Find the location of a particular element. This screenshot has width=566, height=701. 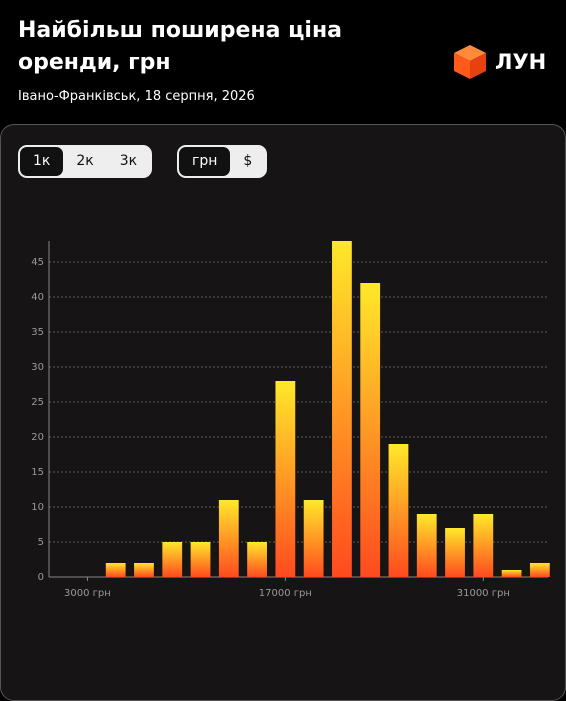

y-tick-label: 10 is located at coordinates (37, 507).